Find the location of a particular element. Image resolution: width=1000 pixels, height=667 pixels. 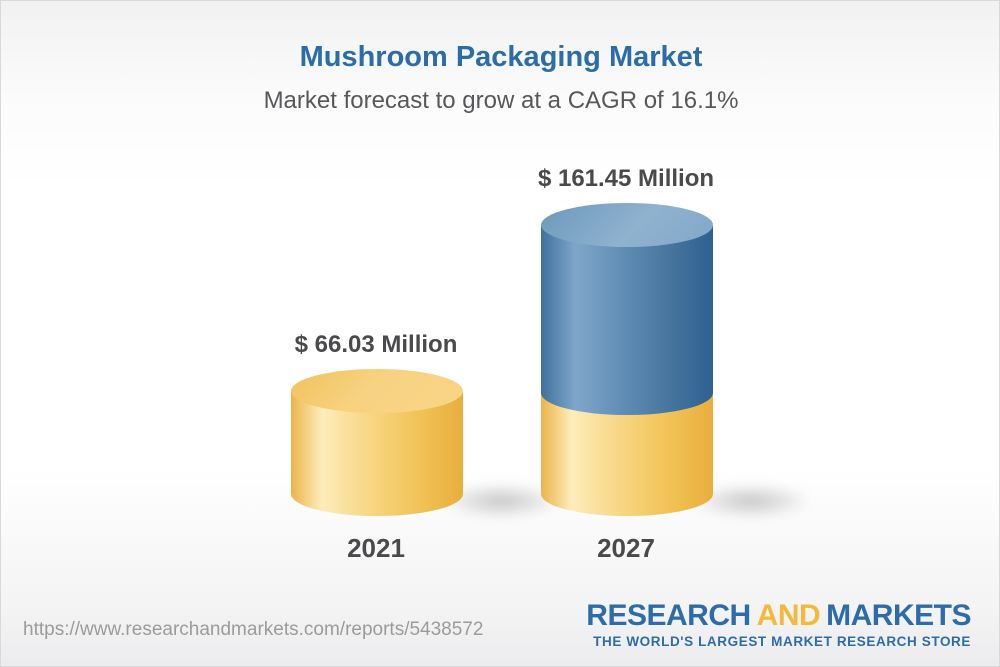

logo-wordmark: RESEARCH AND MARKETS is located at coordinates (778, 615).